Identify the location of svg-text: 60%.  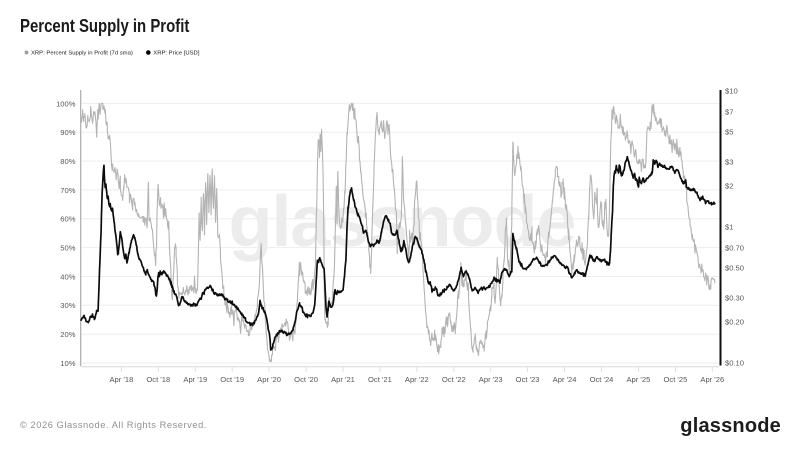
(67, 219).